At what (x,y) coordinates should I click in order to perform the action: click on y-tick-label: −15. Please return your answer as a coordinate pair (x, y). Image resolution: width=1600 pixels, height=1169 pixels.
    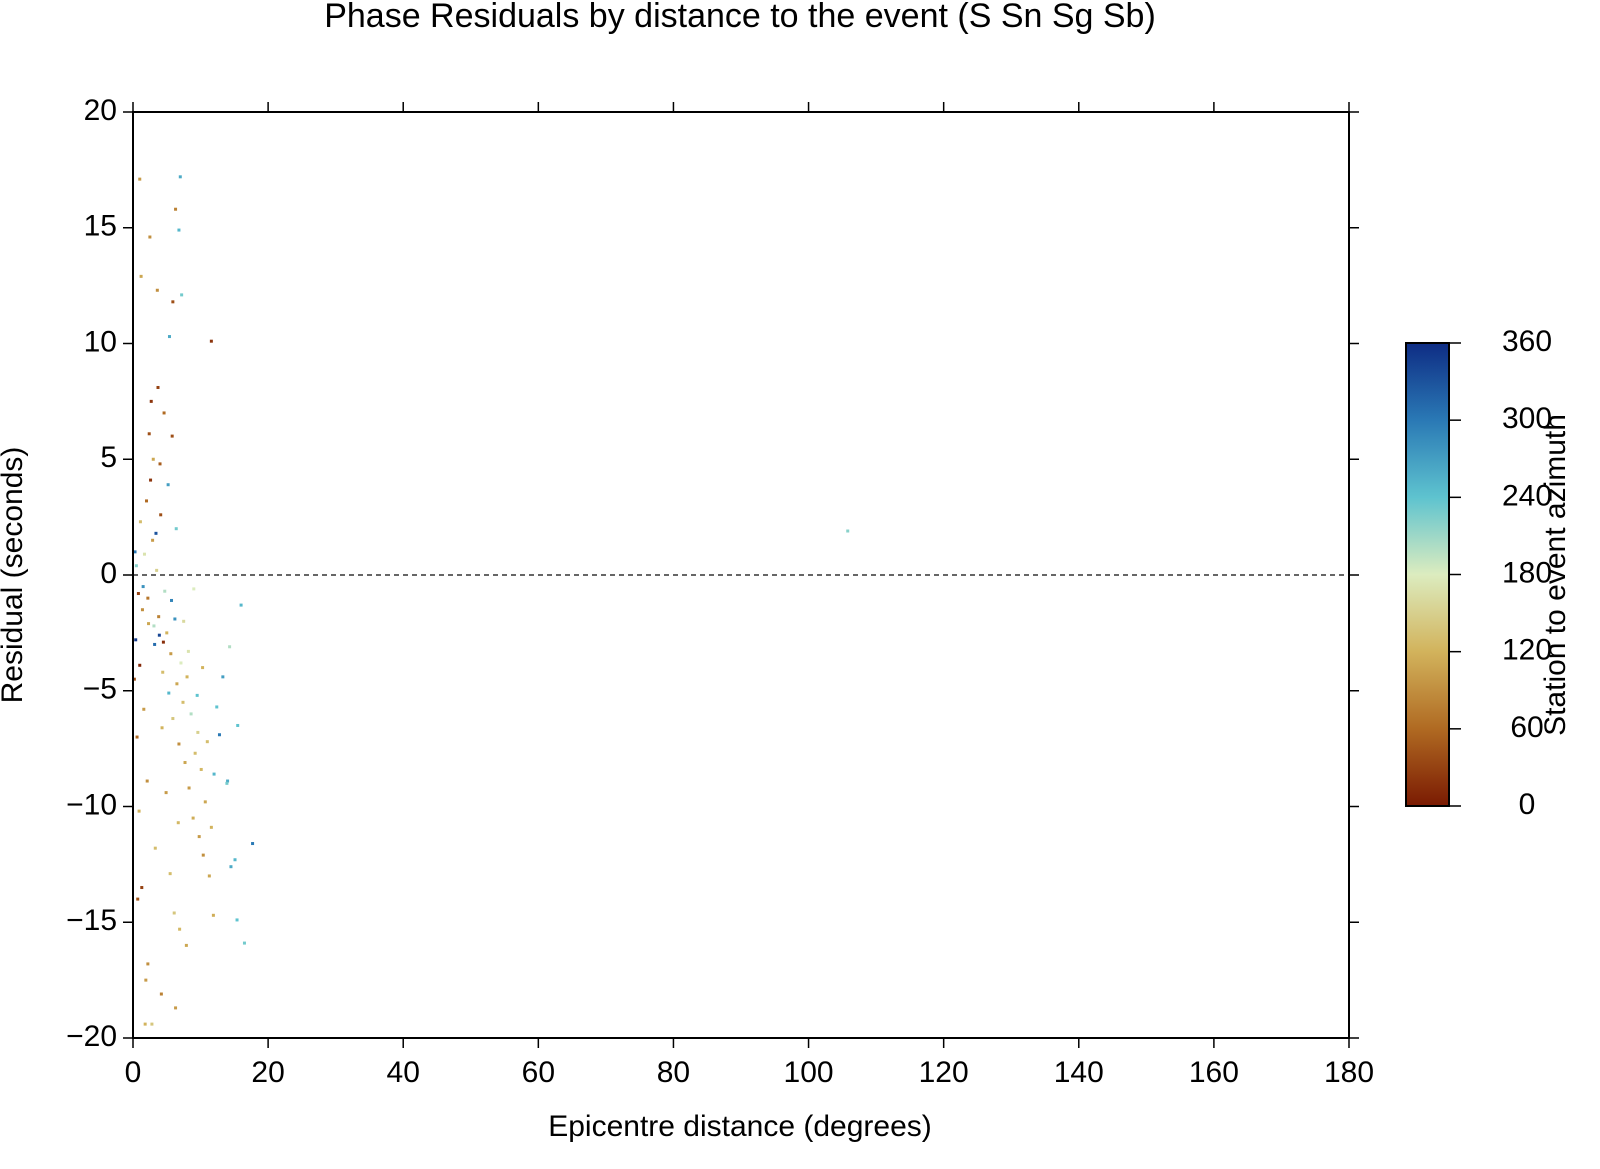
    Looking at the image, I should click on (91, 920).